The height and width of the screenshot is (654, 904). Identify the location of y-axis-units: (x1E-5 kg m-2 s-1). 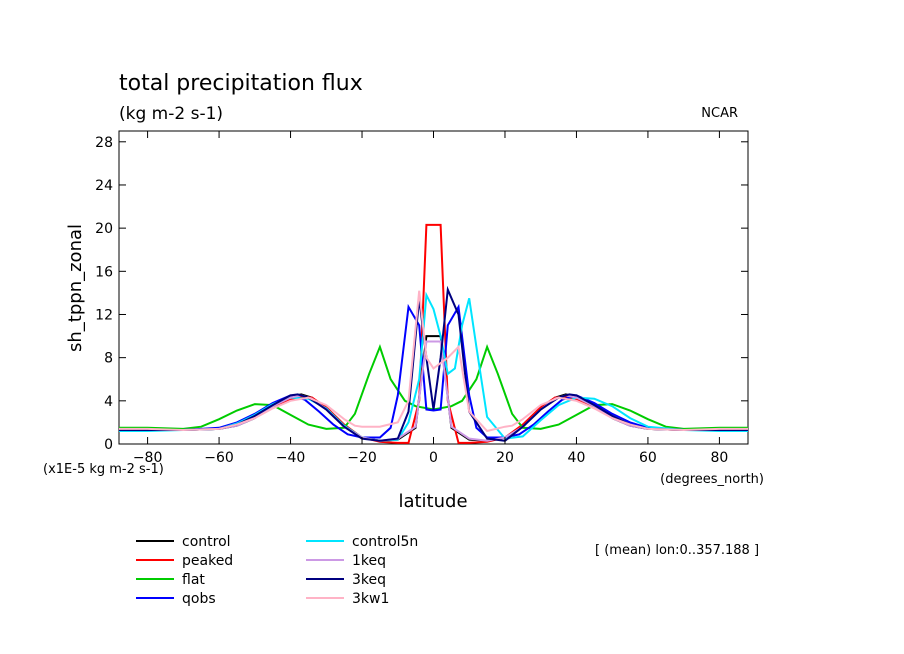
(103, 469).